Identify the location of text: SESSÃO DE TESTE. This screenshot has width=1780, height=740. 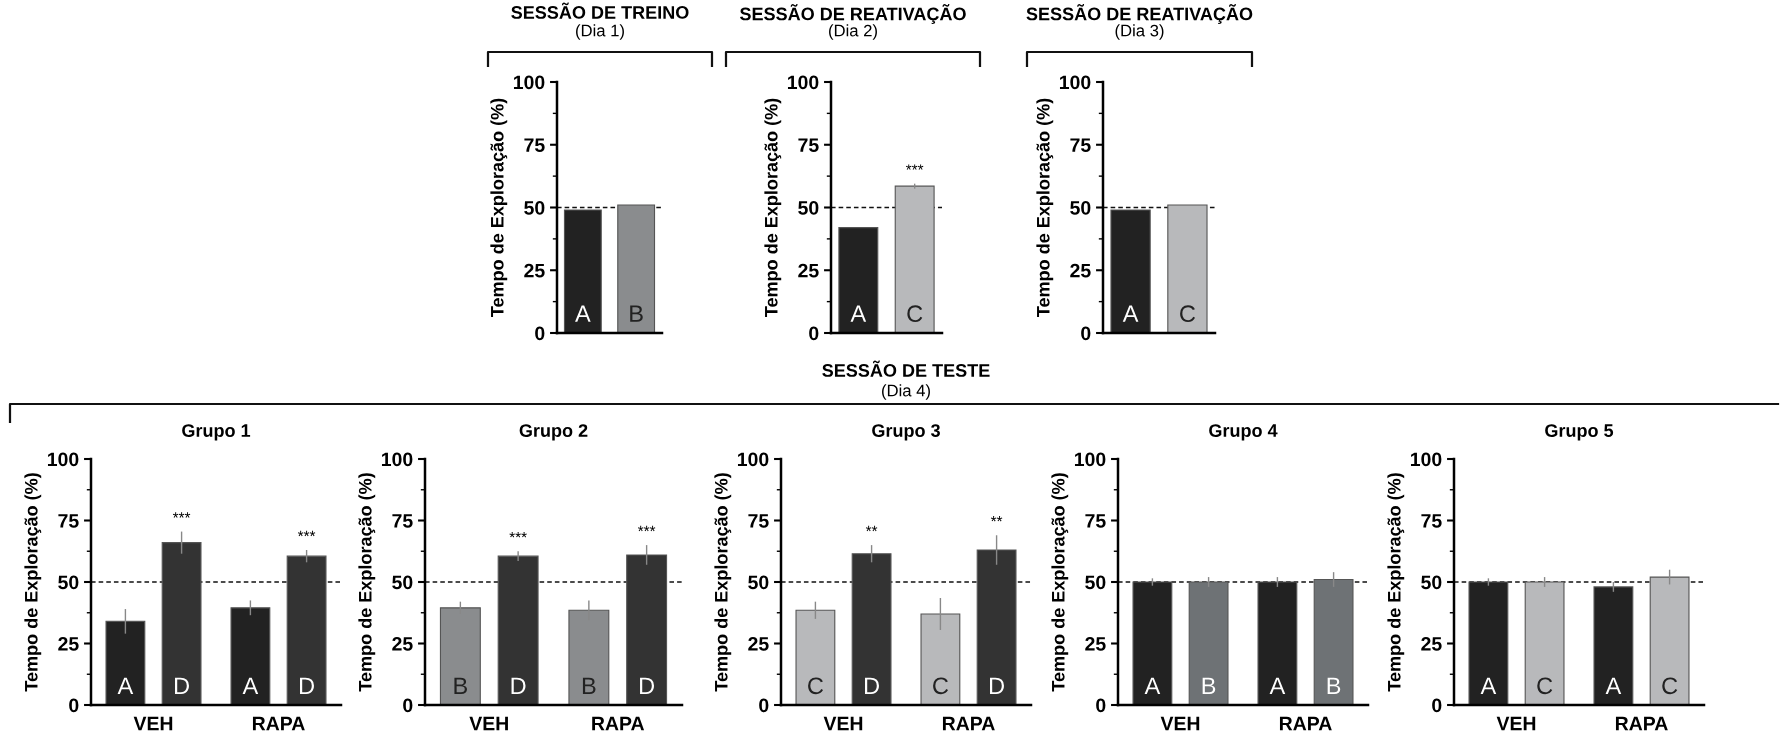
(906, 368).